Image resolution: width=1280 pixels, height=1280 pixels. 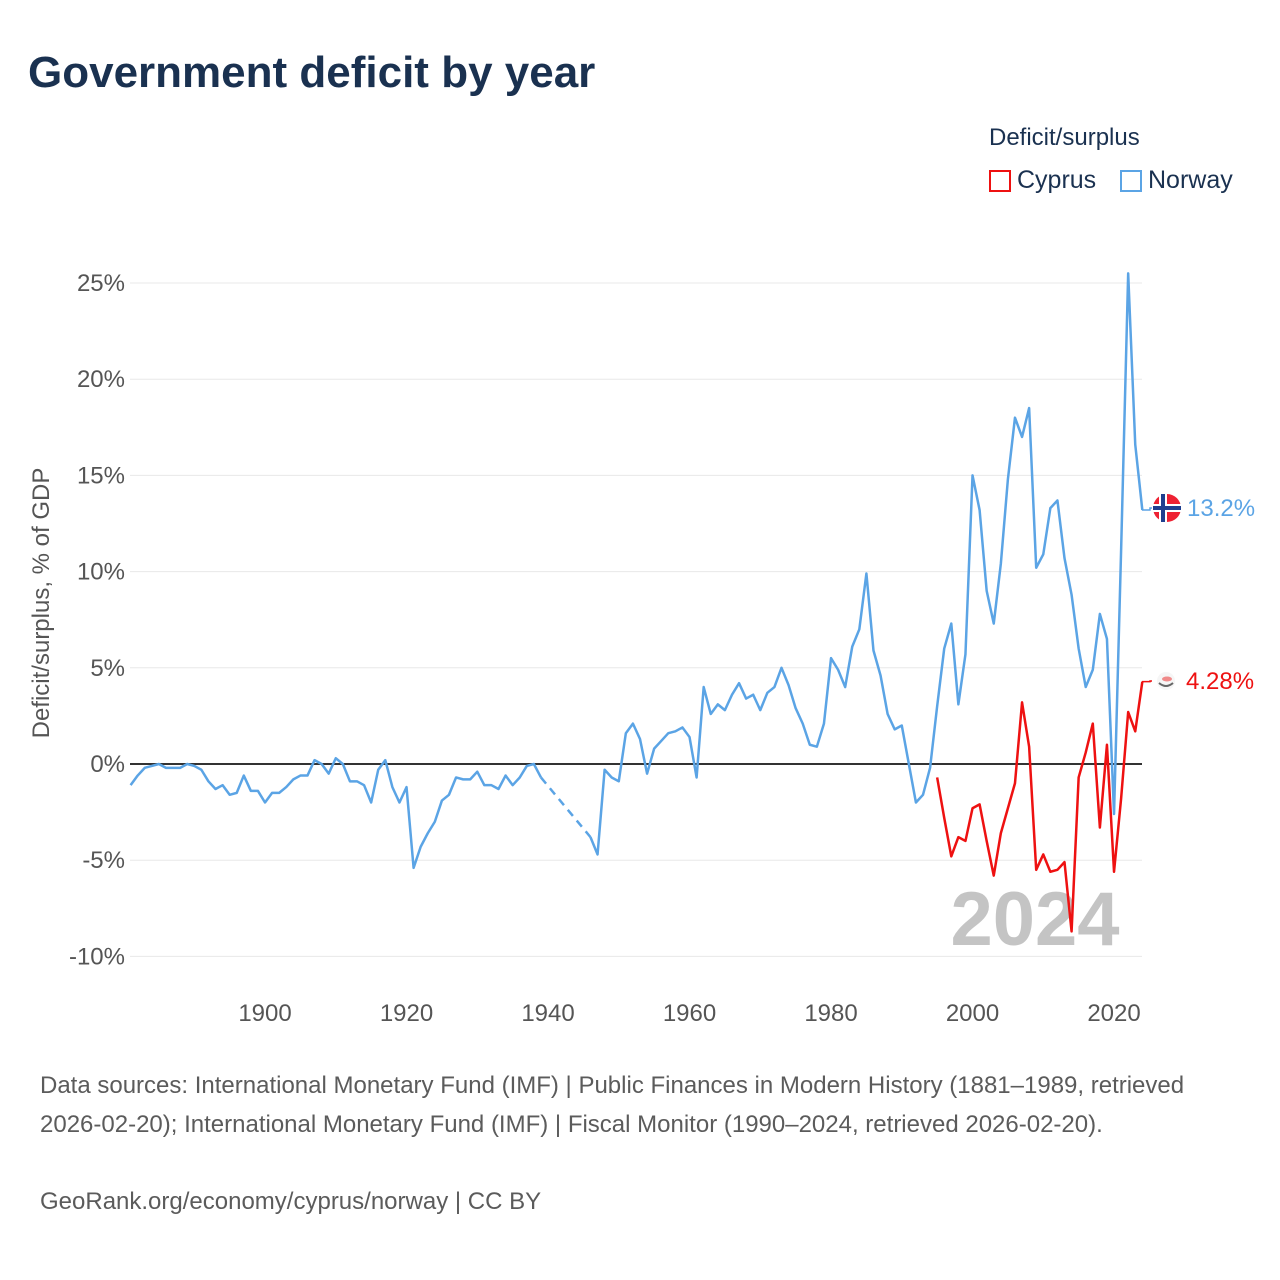 What do you see at coordinates (1034, 919) in the screenshot?
I see `year-watermark: 2024` at bounding box center [1034, 919].